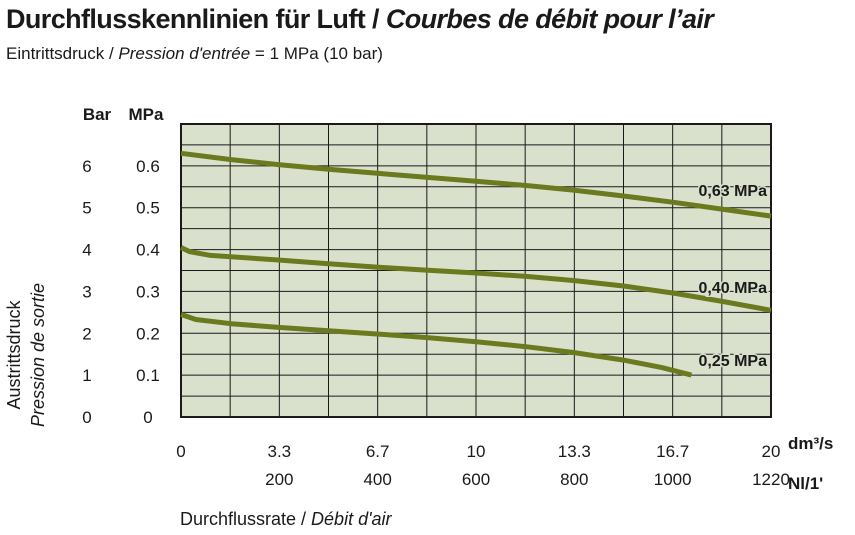  Describe the element at coordinates (574, 451) in the screenshot. I see `x-tick: 13.3` at that location.